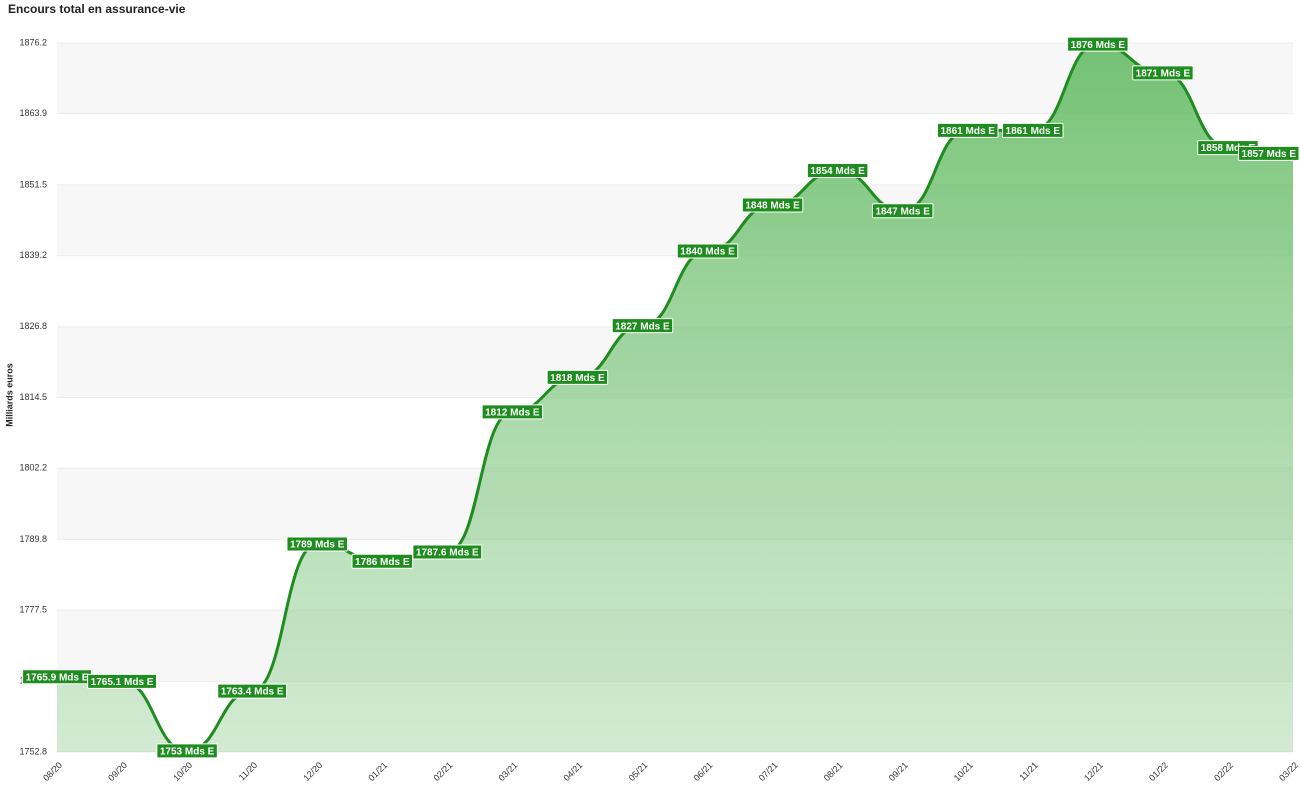 Image resolution: width=1300 pixels, height=807 pixels. I want to click on x-tick-label: 08/21, so click(833, 771).